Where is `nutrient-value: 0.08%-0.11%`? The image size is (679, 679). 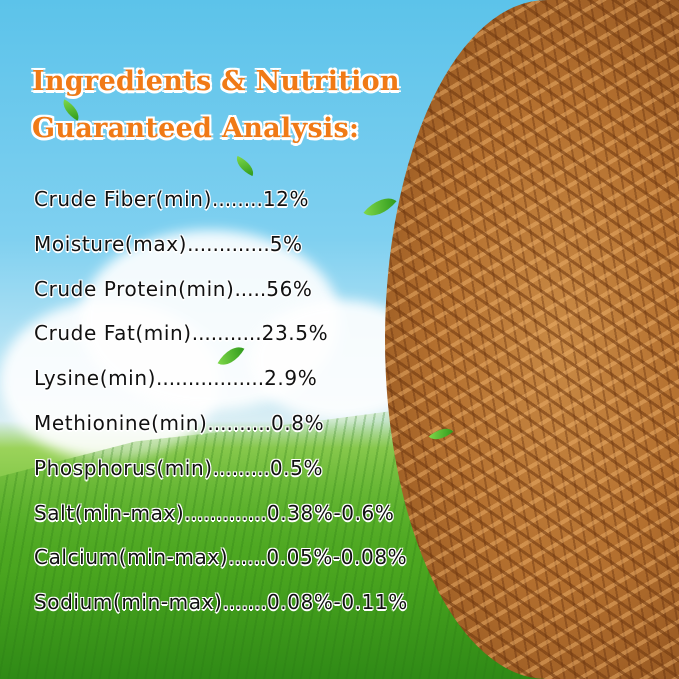
nutrient-value: 0.08%-0.11% is located at coordinates (337, 602).